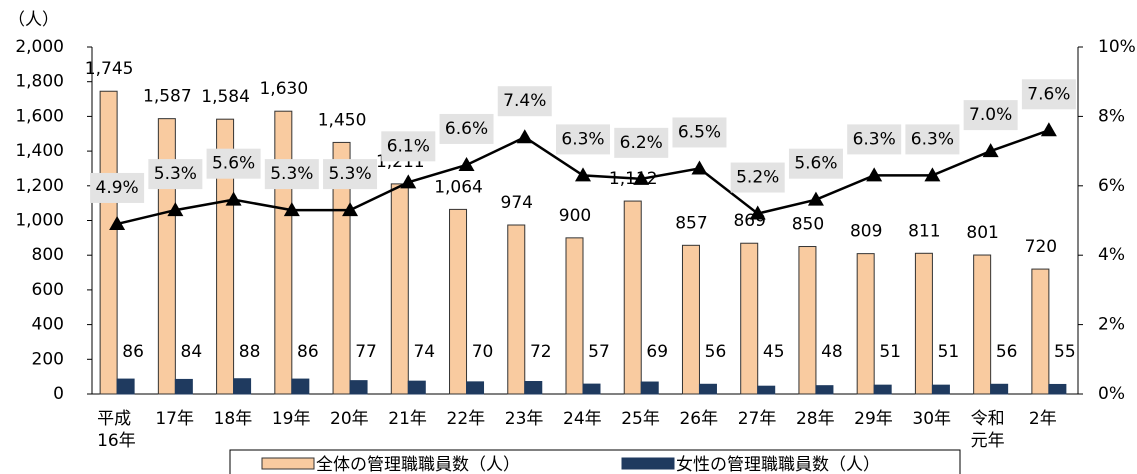 This screenshot has width=1137, height=474. Describe the element at coordinates (1111, 255) in the screenshot. I see `y2-tick-label: 4%` at that location.